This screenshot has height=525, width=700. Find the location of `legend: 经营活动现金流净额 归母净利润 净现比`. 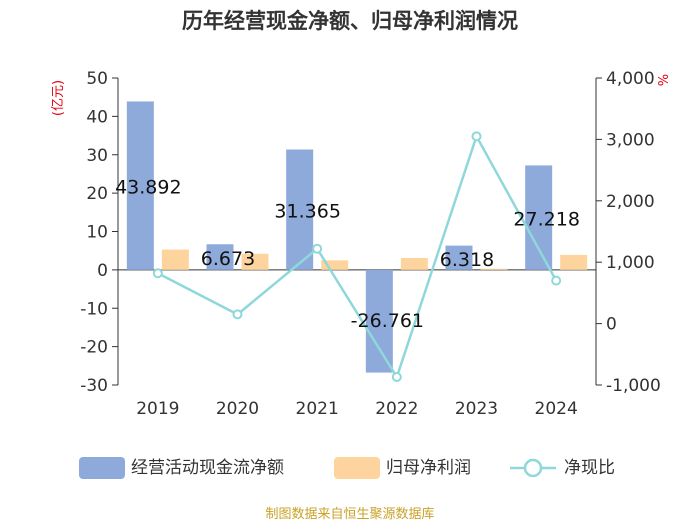

legend: 经营活动现金流净额 归母净利润 净现比 is located at coordinates (347, 468).